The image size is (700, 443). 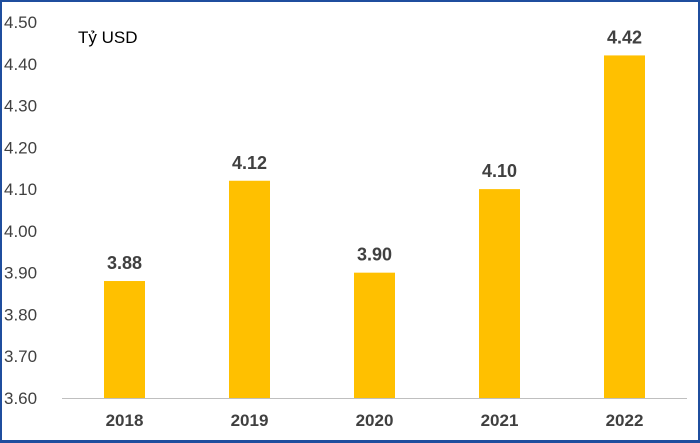 I want to click on y-axis: 3.60 3.70 3.80 3.90 4.00 4.10 4.20 4.30 4.40 4.50, so click(x=20, y=210).